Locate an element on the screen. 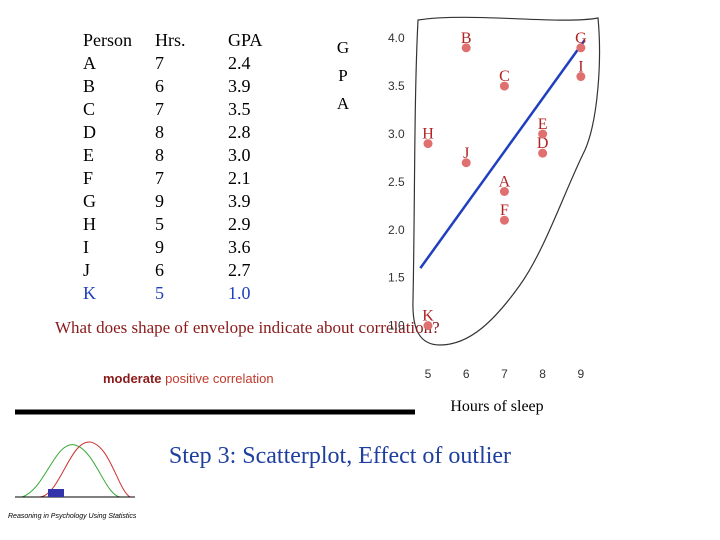 The width and height of the screenshot is (720, 540). table-cell: E is located at coordinates (88, 155).